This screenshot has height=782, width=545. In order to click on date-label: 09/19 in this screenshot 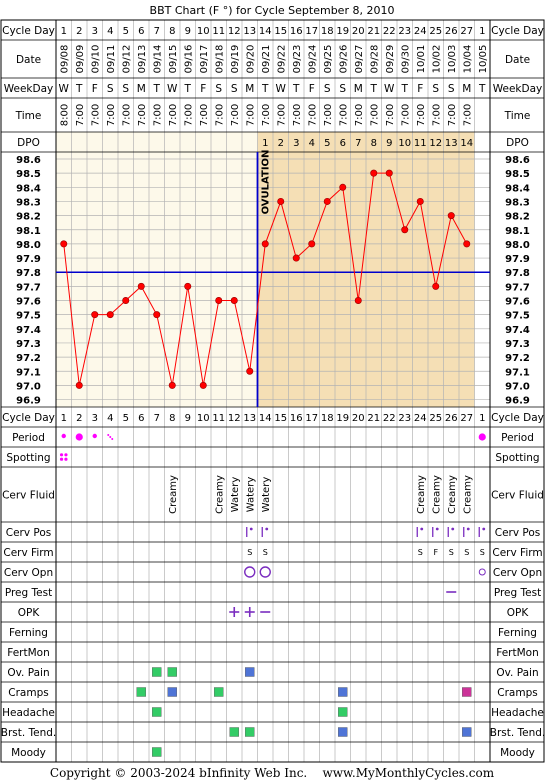, I will do `click(235, 59)`.